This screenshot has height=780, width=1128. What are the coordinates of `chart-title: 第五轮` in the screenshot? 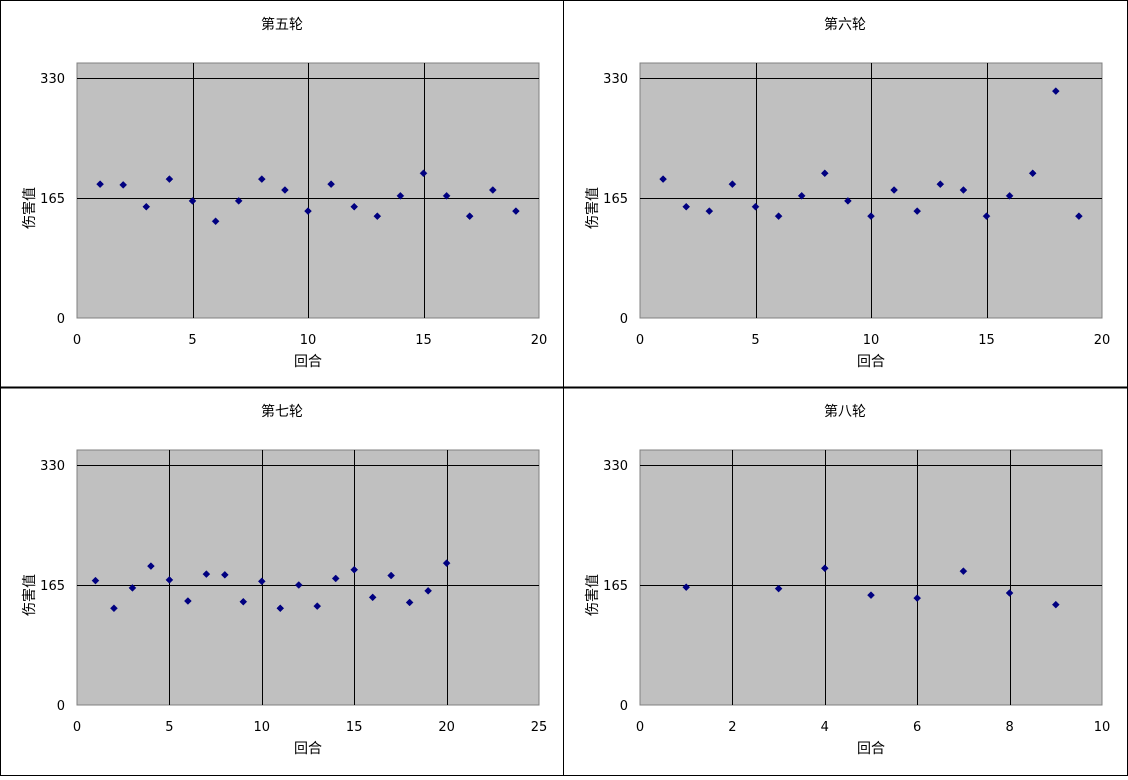 It's located at (282, 24).